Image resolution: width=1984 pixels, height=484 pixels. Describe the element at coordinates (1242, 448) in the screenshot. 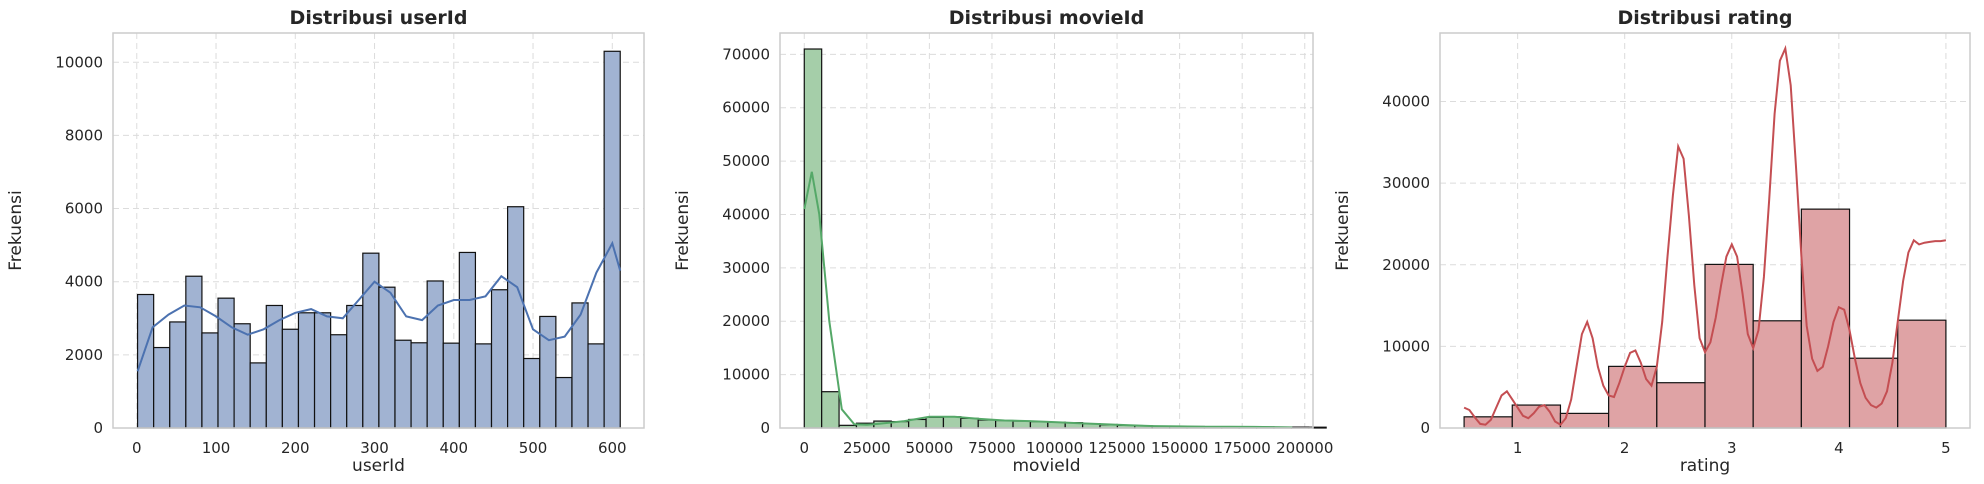

I see `x-tick-label: 175000` at that location.